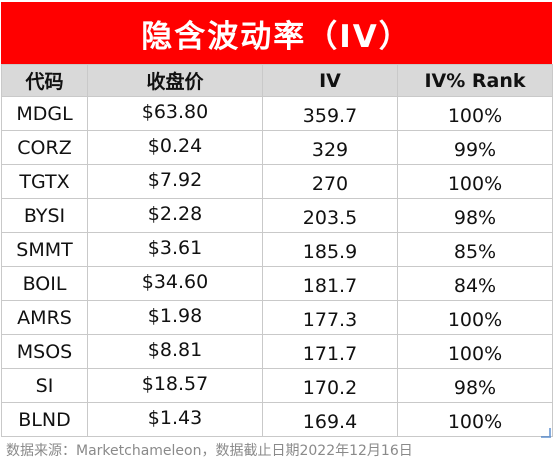 Image resolution: width=554 pixels, height=471 pixels. I want to click on cell-ticker: SI, so click(44, 385).